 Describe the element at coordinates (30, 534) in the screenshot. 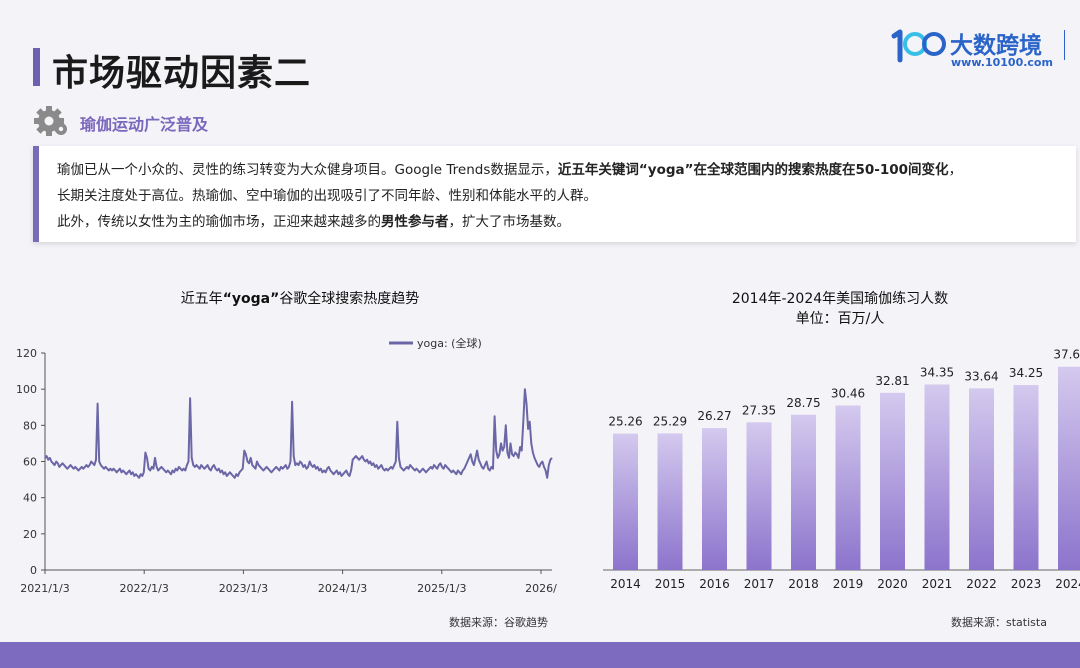

I see `y-tick-label: 20` at that location.